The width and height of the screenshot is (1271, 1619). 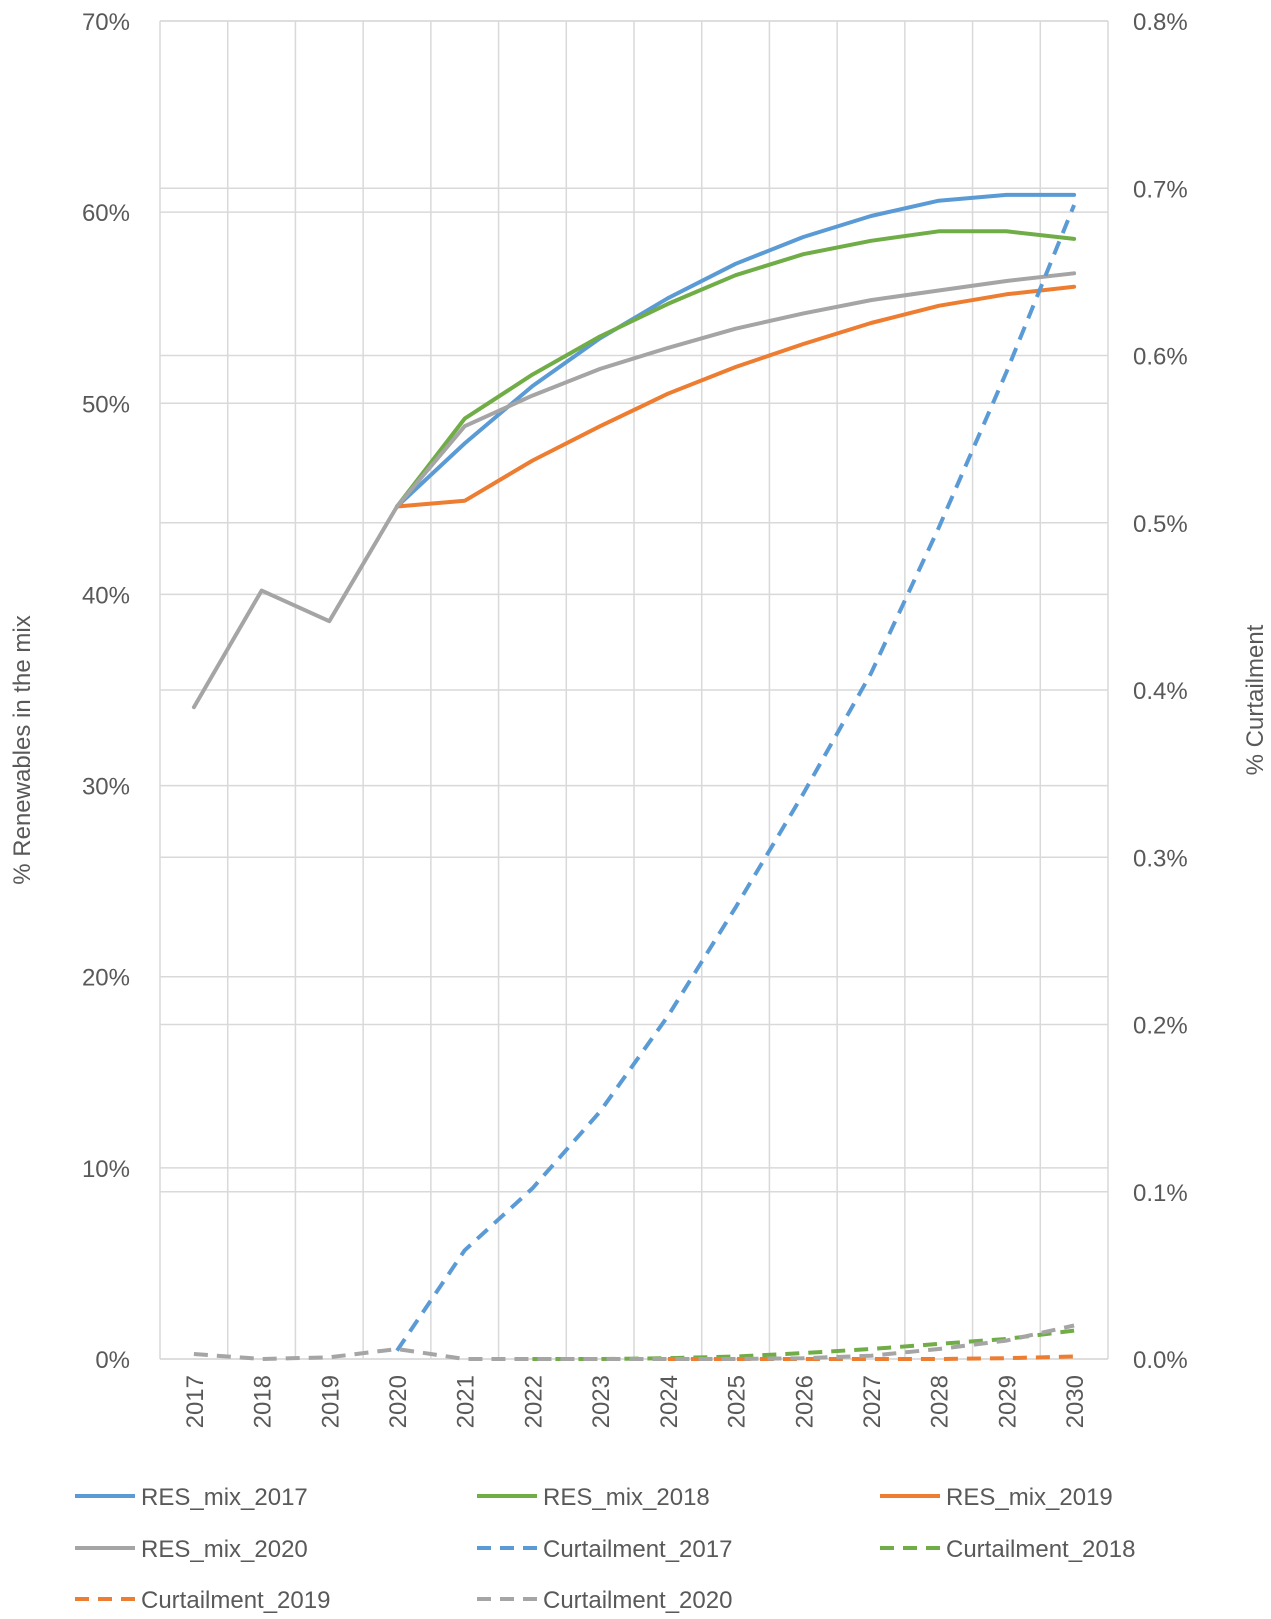 What do you see at coordinates (1160, 22) in the screenshot?
I see `right-axis-tick-label: 0.8%` at bounding box center [1160, 22].